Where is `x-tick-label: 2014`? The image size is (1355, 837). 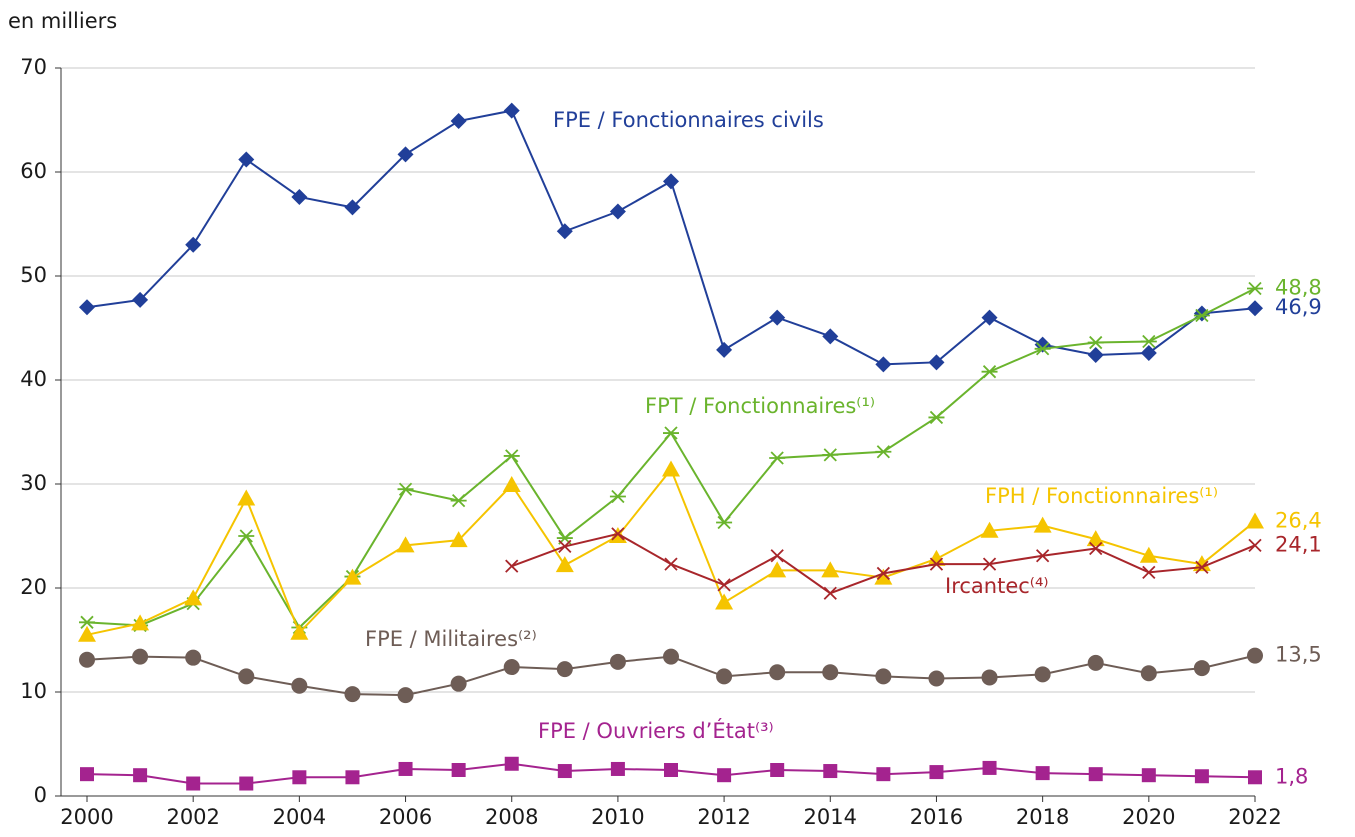 x-tick-label: 2014 is located at coordinates (830, 817).